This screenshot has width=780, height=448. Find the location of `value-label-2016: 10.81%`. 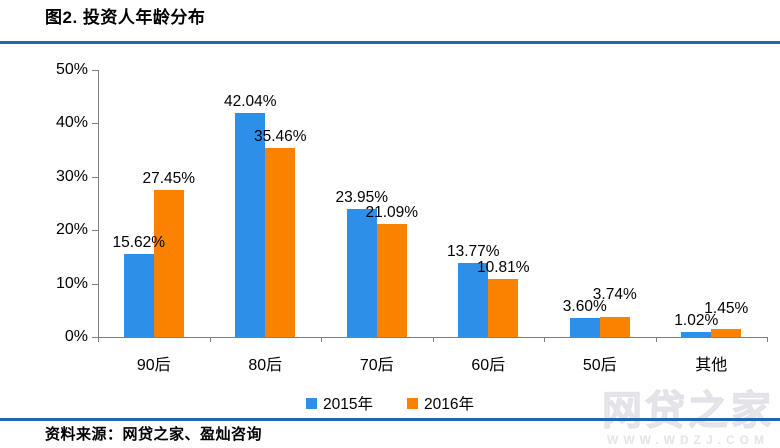

value-label-2016: 10.81% is located at coordinates (503, 268).